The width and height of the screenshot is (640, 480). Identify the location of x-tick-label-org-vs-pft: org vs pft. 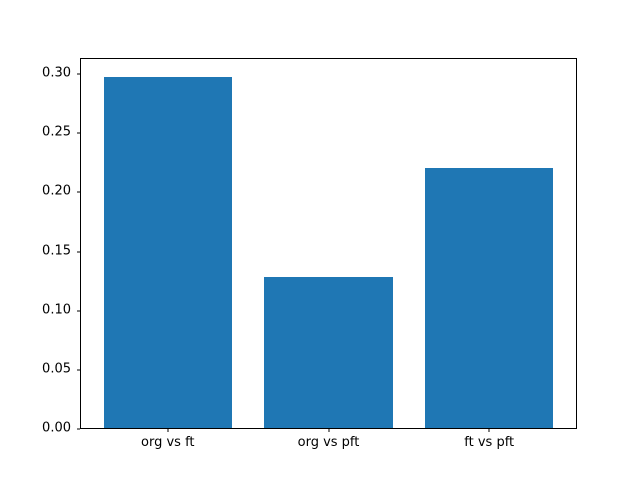
(328, 442).